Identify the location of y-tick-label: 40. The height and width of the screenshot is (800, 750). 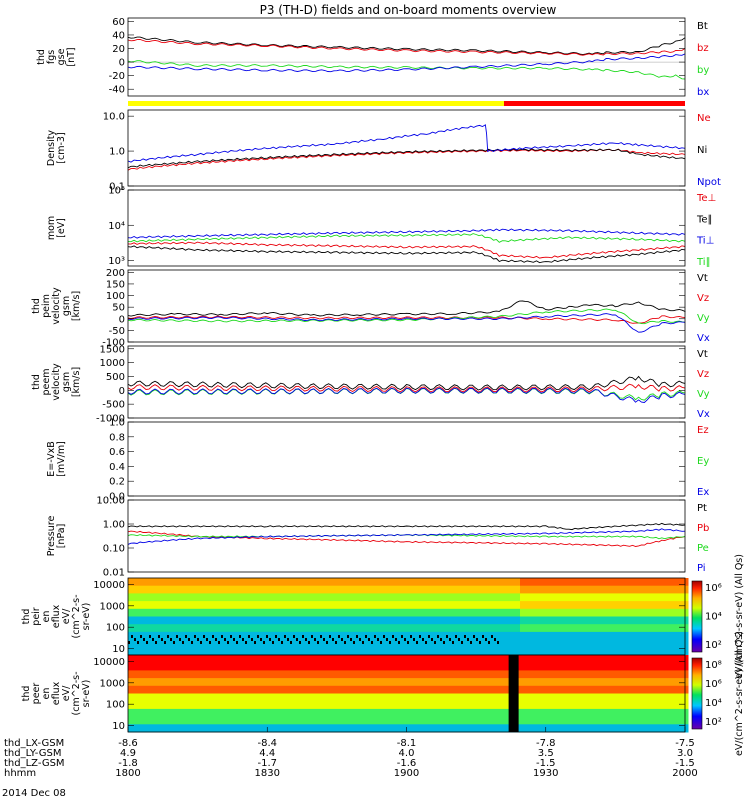
(118, 35).